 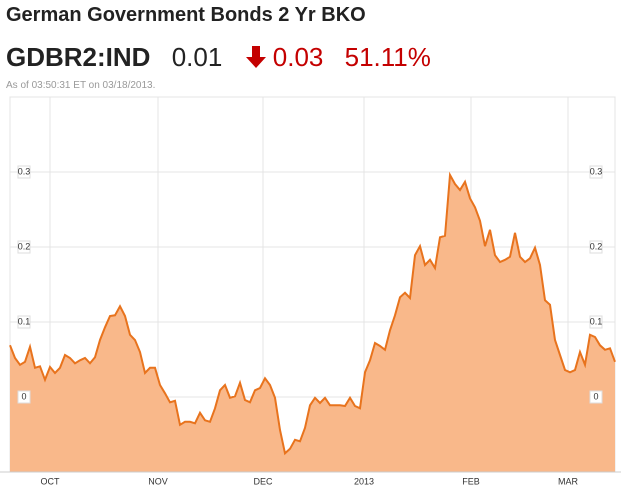 I want to click on price: 0.01, so click(x=197, y=57).